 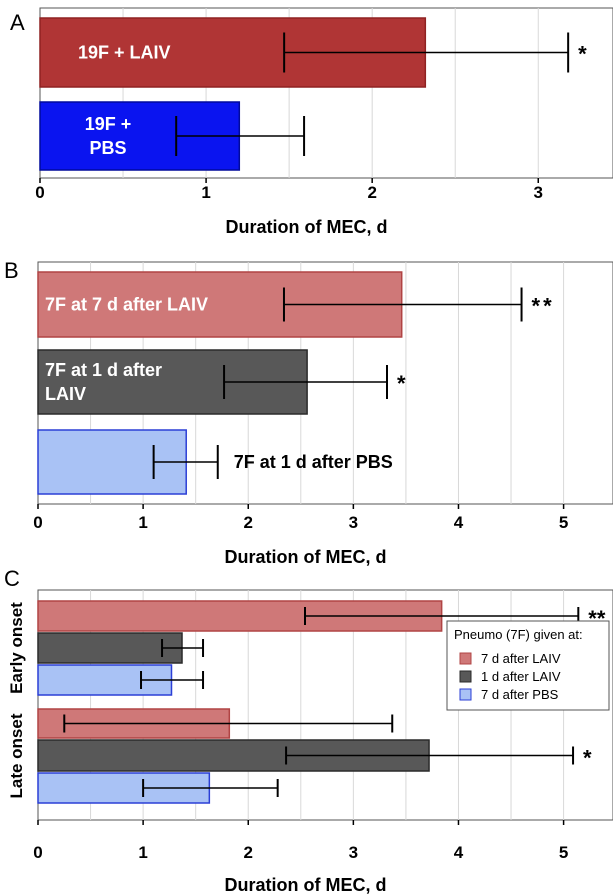 What do you see at coordinates (110, 648) in the screenshot?
I see `bar` at bounding box center [110, 648].